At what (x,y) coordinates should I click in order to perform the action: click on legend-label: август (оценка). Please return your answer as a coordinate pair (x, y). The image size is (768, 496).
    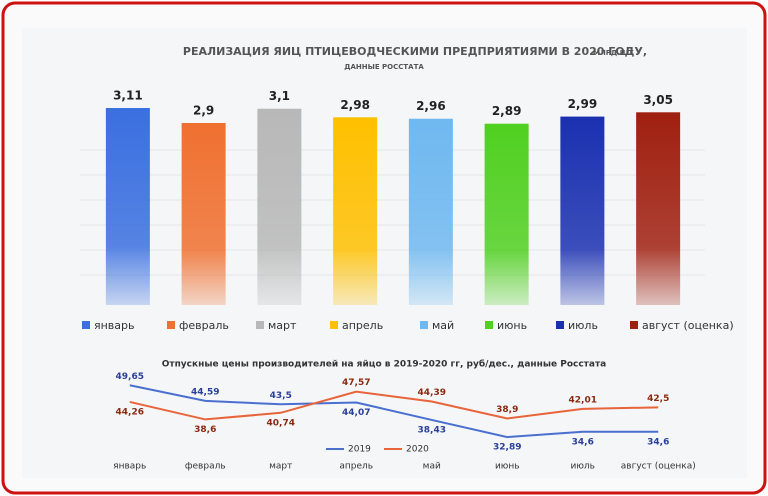
    Looking at the image, I should click on (688, 325).